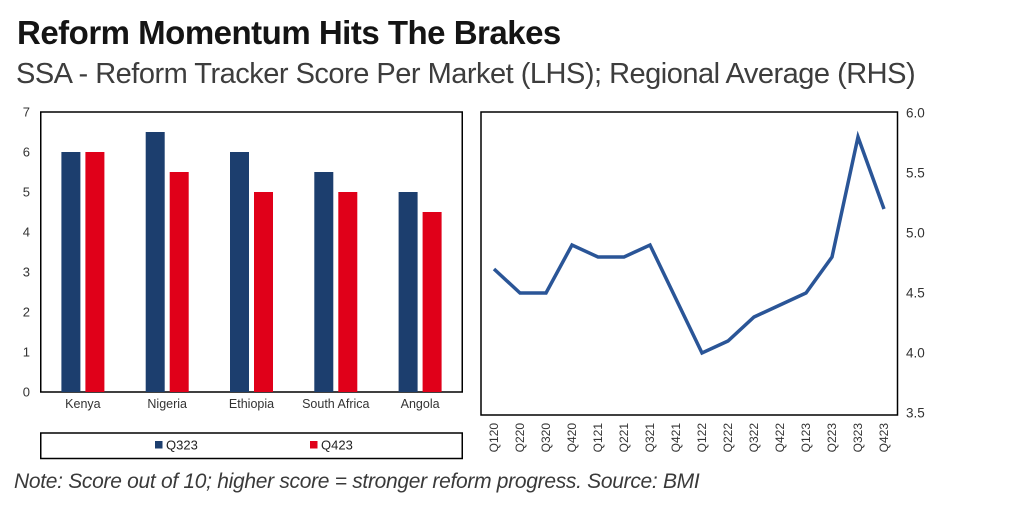  What do you see at coordinates (676, 438) in the screenshot?
I see `line-x-tick-label: Q421` at bounding box center [676, 438].